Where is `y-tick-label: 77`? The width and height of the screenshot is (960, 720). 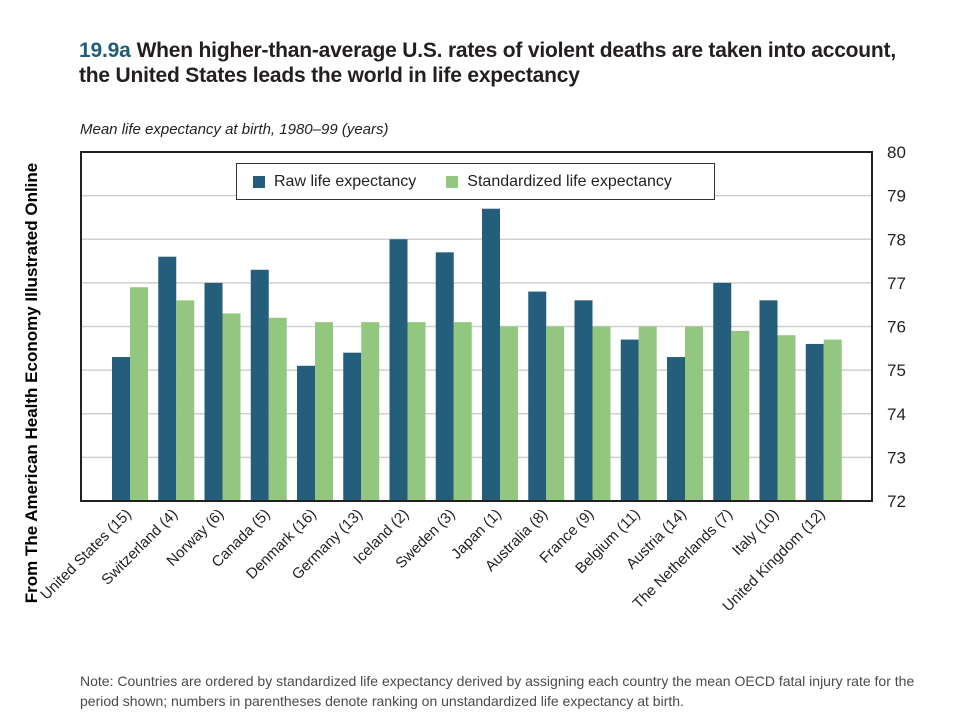 y-tick-label: 77 is located at coordinates (896, 283).